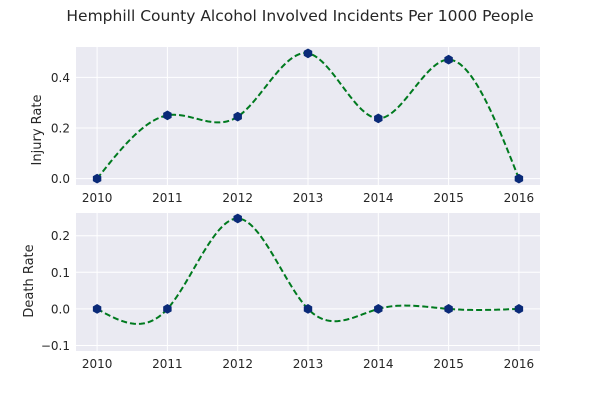 This screenshot has height=400, width=600. I want to click on death-ytick-label: 0.1, so click(60, 273).